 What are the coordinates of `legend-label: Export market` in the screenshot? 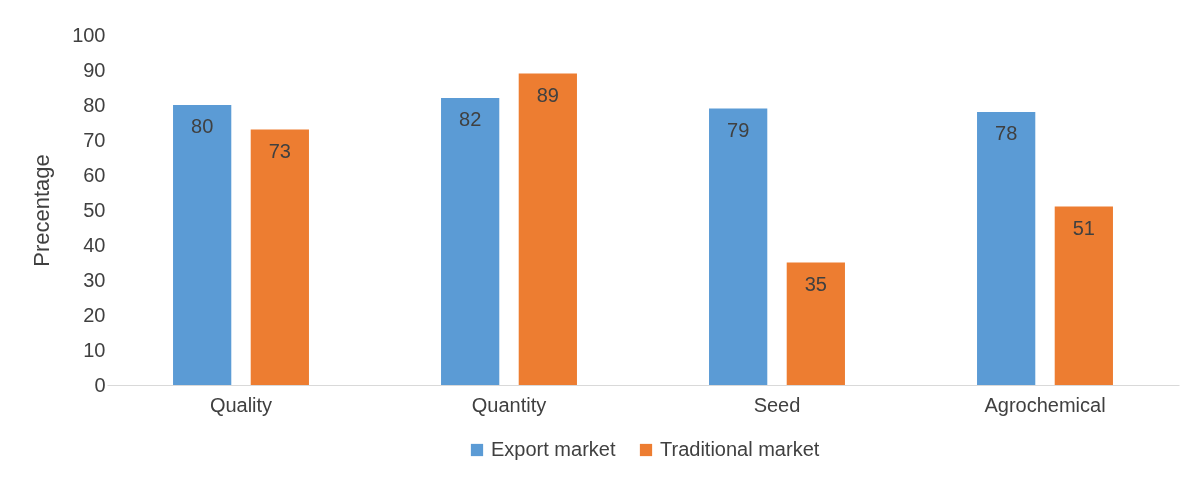 It's located at (553, 449).